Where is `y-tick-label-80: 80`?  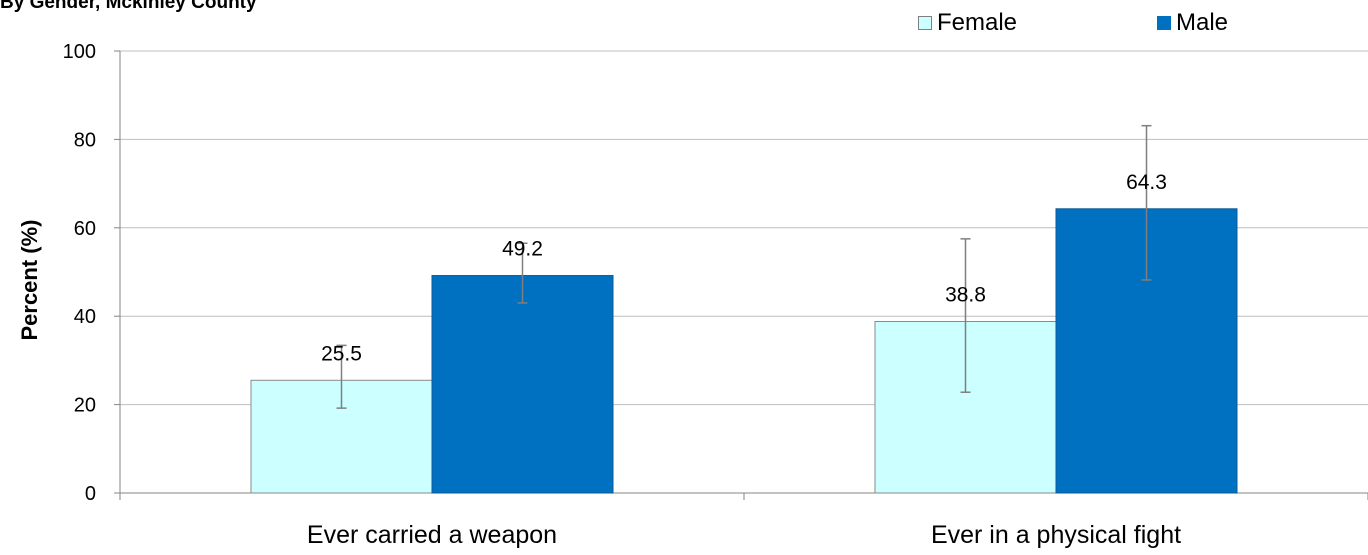 y-tick-label-80: 80 is located at coordinates (85, 140).